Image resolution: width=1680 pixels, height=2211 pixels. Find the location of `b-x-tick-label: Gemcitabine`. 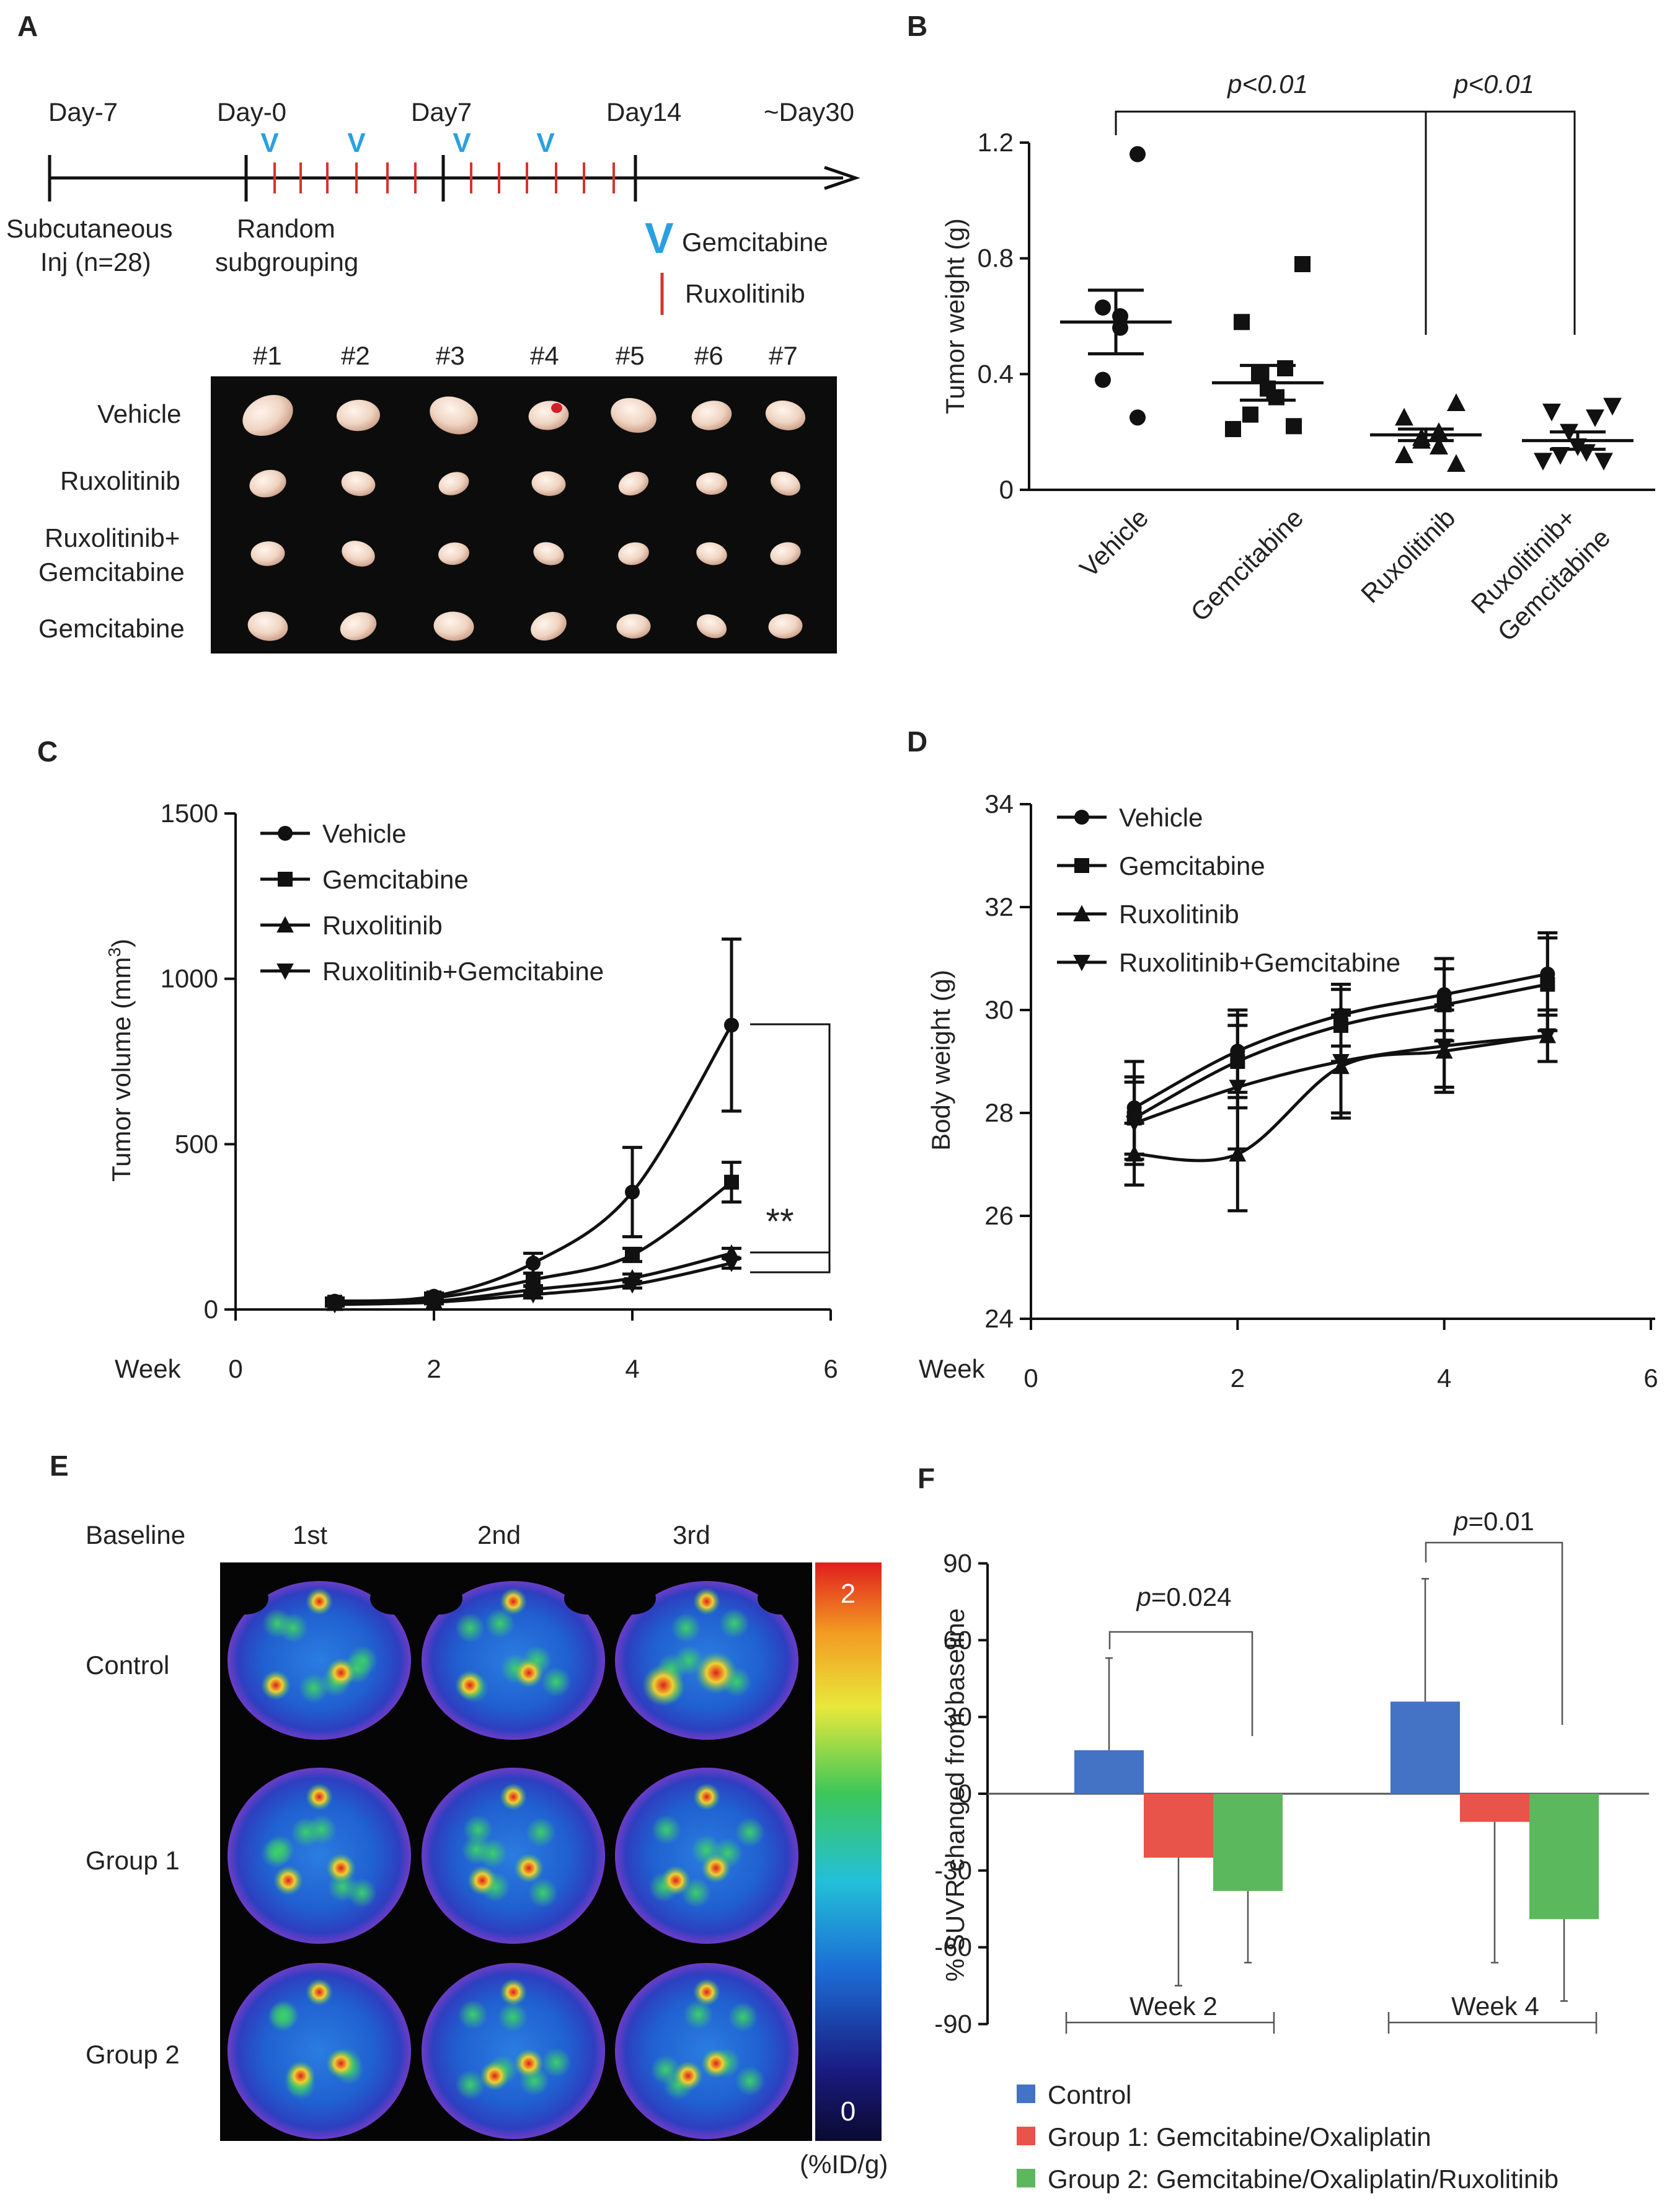

b-x-tick-label: Gemcitabine is located at coordinates (1247, 565).